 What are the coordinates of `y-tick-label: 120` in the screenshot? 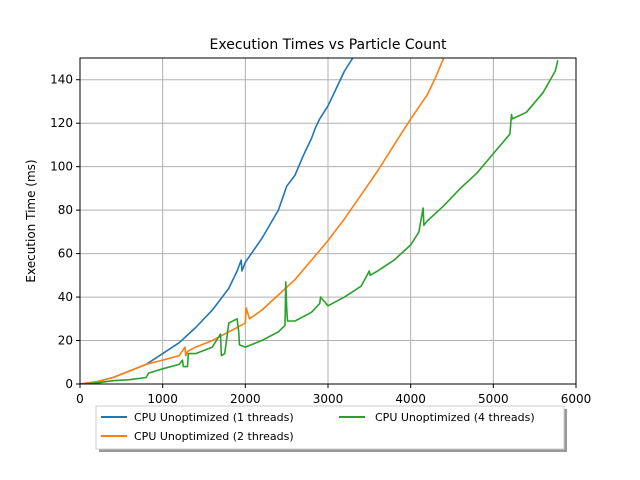 It's located at (61, 123).